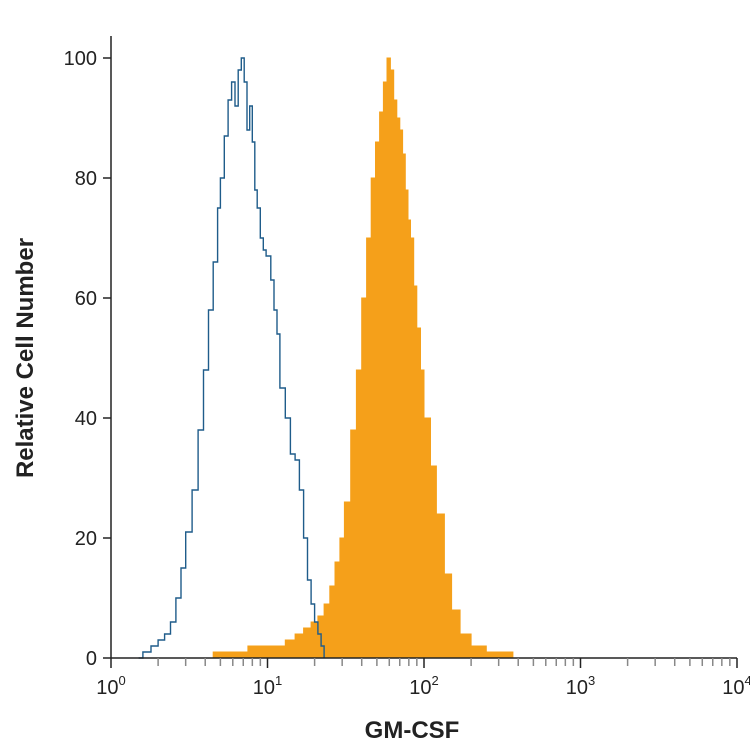  I want to click on x-tick-label: 10², so click(423, 686).